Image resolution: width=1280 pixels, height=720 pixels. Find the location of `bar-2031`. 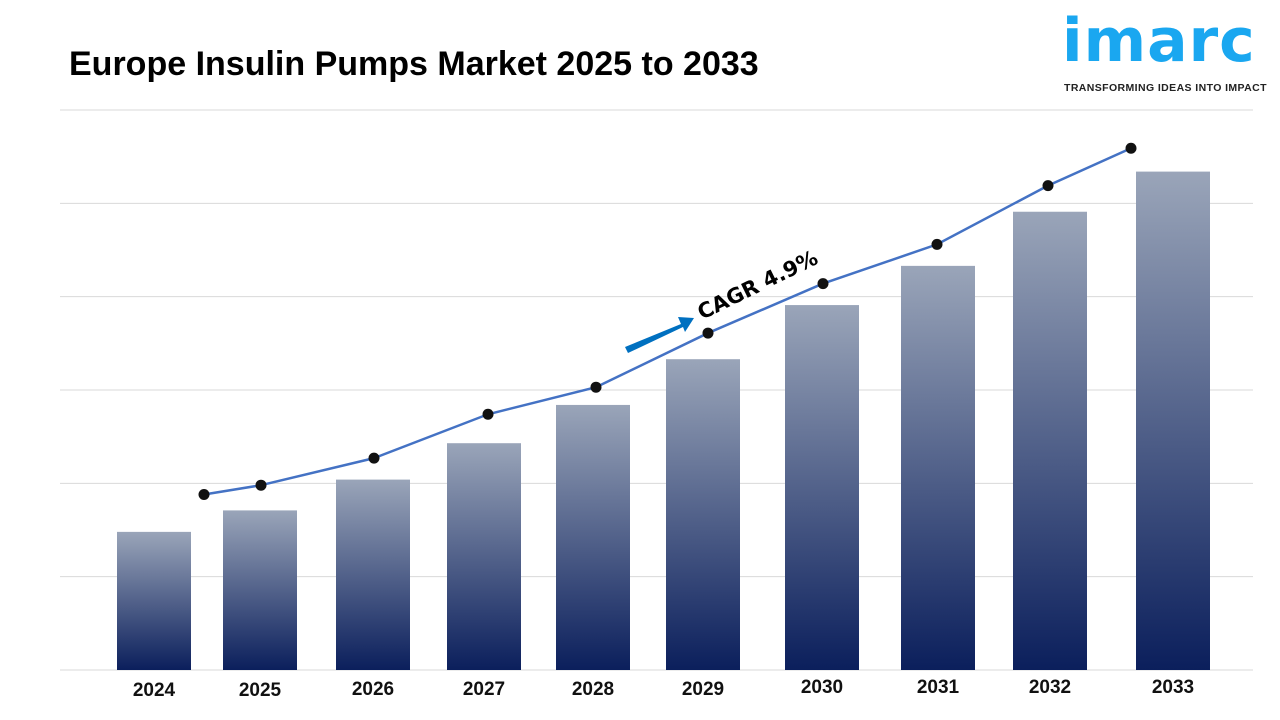

bar-2031 is located at coordinates (938, 467).